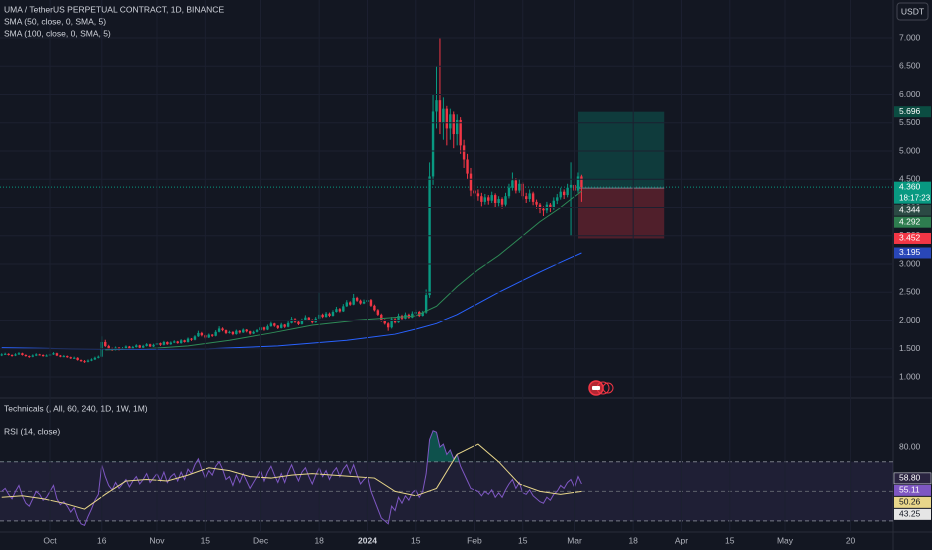 The width and height of the screenshot is (932, 550). What do you see at coordinates (416, 540) in the screenshot?
I see `x-tick-label: 15` at bounding box center [416, 540].